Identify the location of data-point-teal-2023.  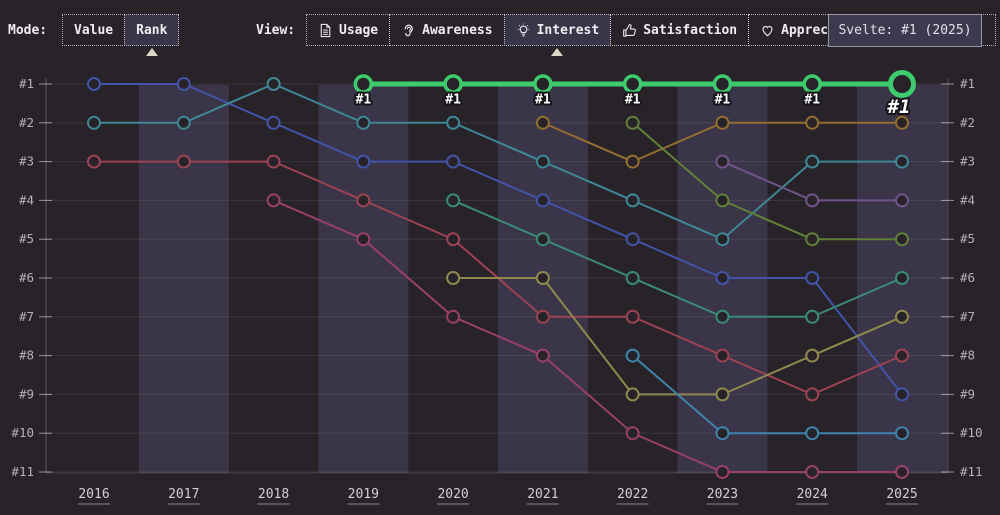
(722, 239).